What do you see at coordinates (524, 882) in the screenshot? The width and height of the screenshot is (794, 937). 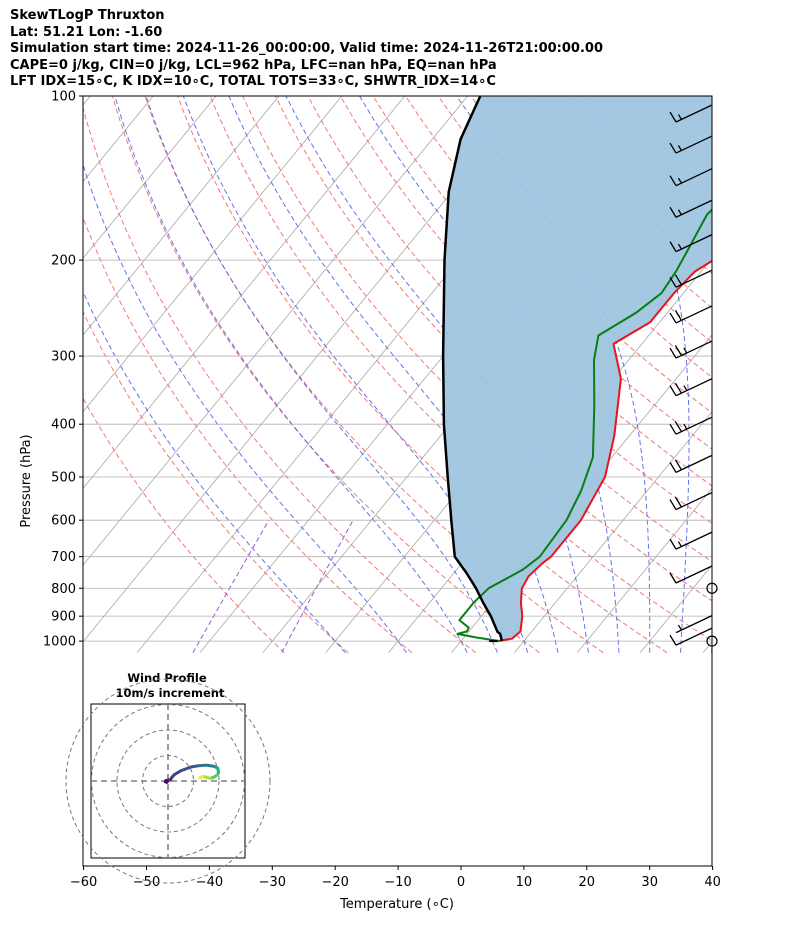 I see `x-tick-label: 10` at bounding box center [524, 882].